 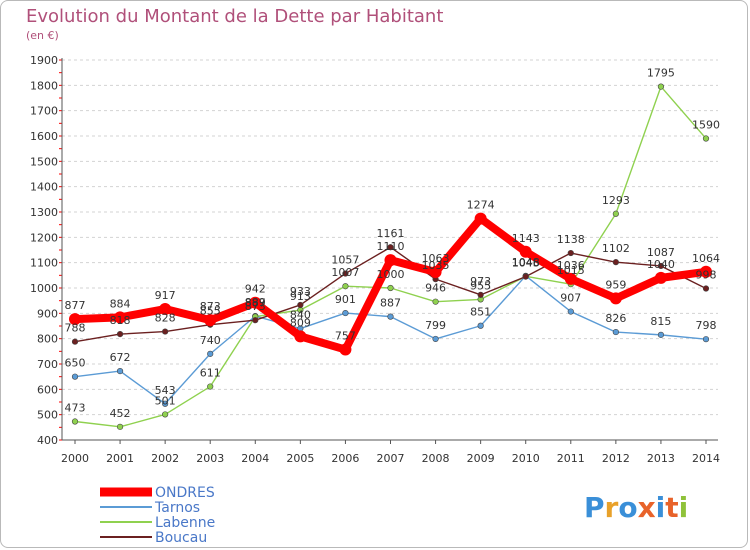 I want to click on y-tick-label-1100: 1100, so click(x=44, y=263).